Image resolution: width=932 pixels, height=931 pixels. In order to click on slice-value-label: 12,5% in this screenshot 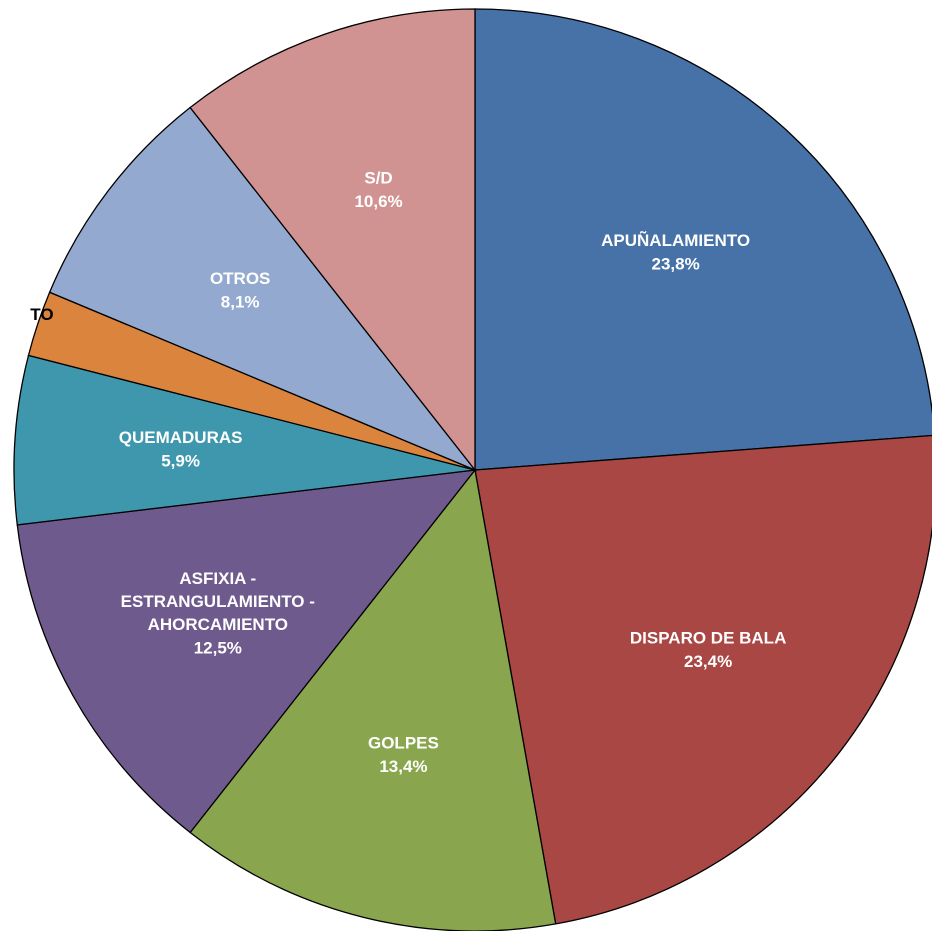, I will do `click(218, 648)`.